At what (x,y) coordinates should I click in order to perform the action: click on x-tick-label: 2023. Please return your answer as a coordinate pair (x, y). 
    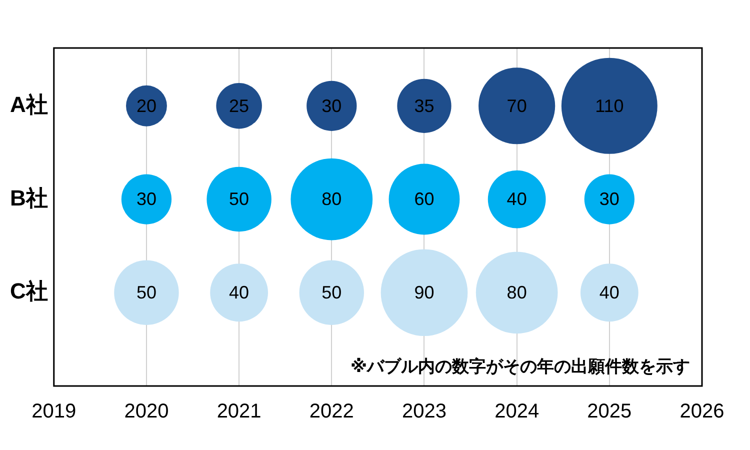
    Looking at the image, I should click on (424, 411).